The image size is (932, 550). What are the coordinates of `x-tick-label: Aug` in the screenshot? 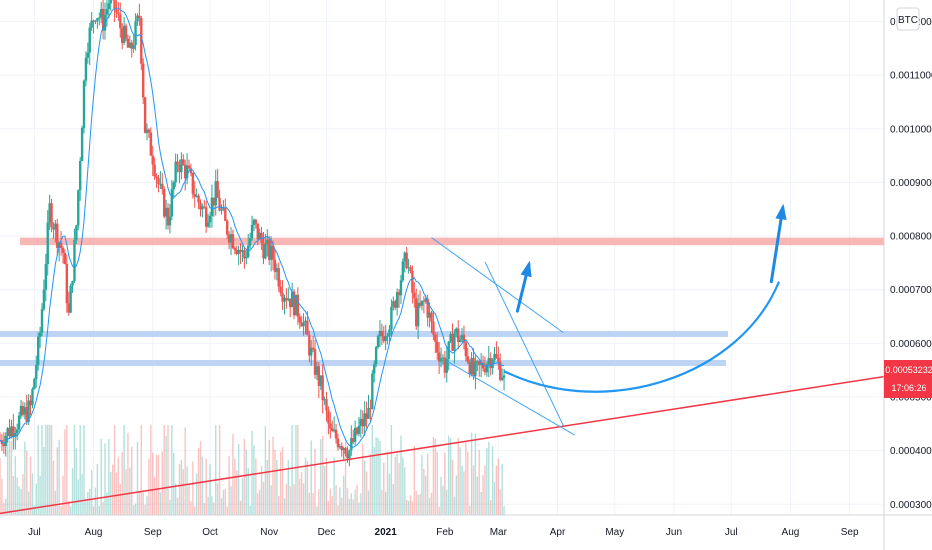 It's located at (791, 532).